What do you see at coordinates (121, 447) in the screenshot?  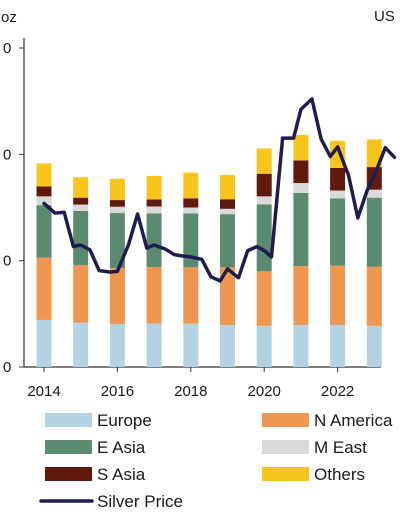 I see `legend-label: E Asia` at bounding box center [121, 447].